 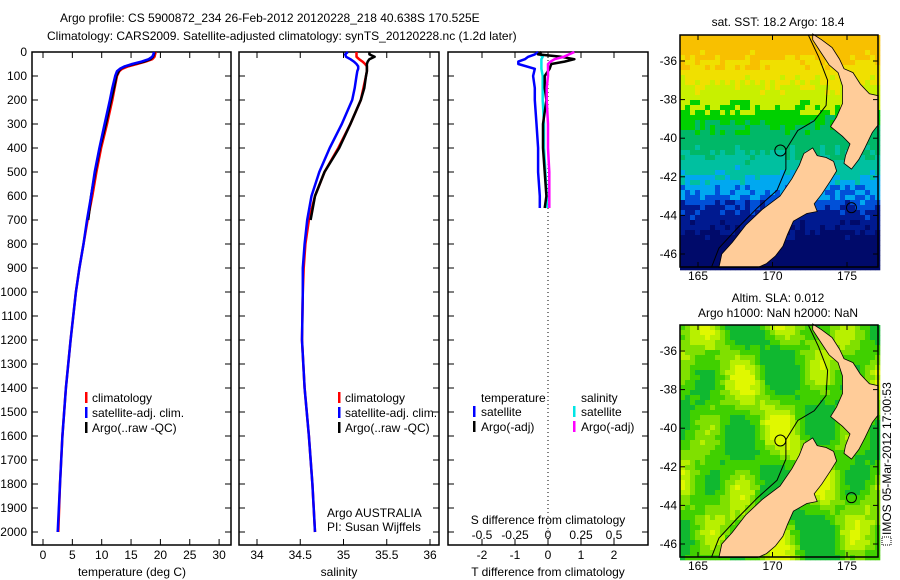 I want to click on y-tick-label: 200, so click(x=17, y=100).